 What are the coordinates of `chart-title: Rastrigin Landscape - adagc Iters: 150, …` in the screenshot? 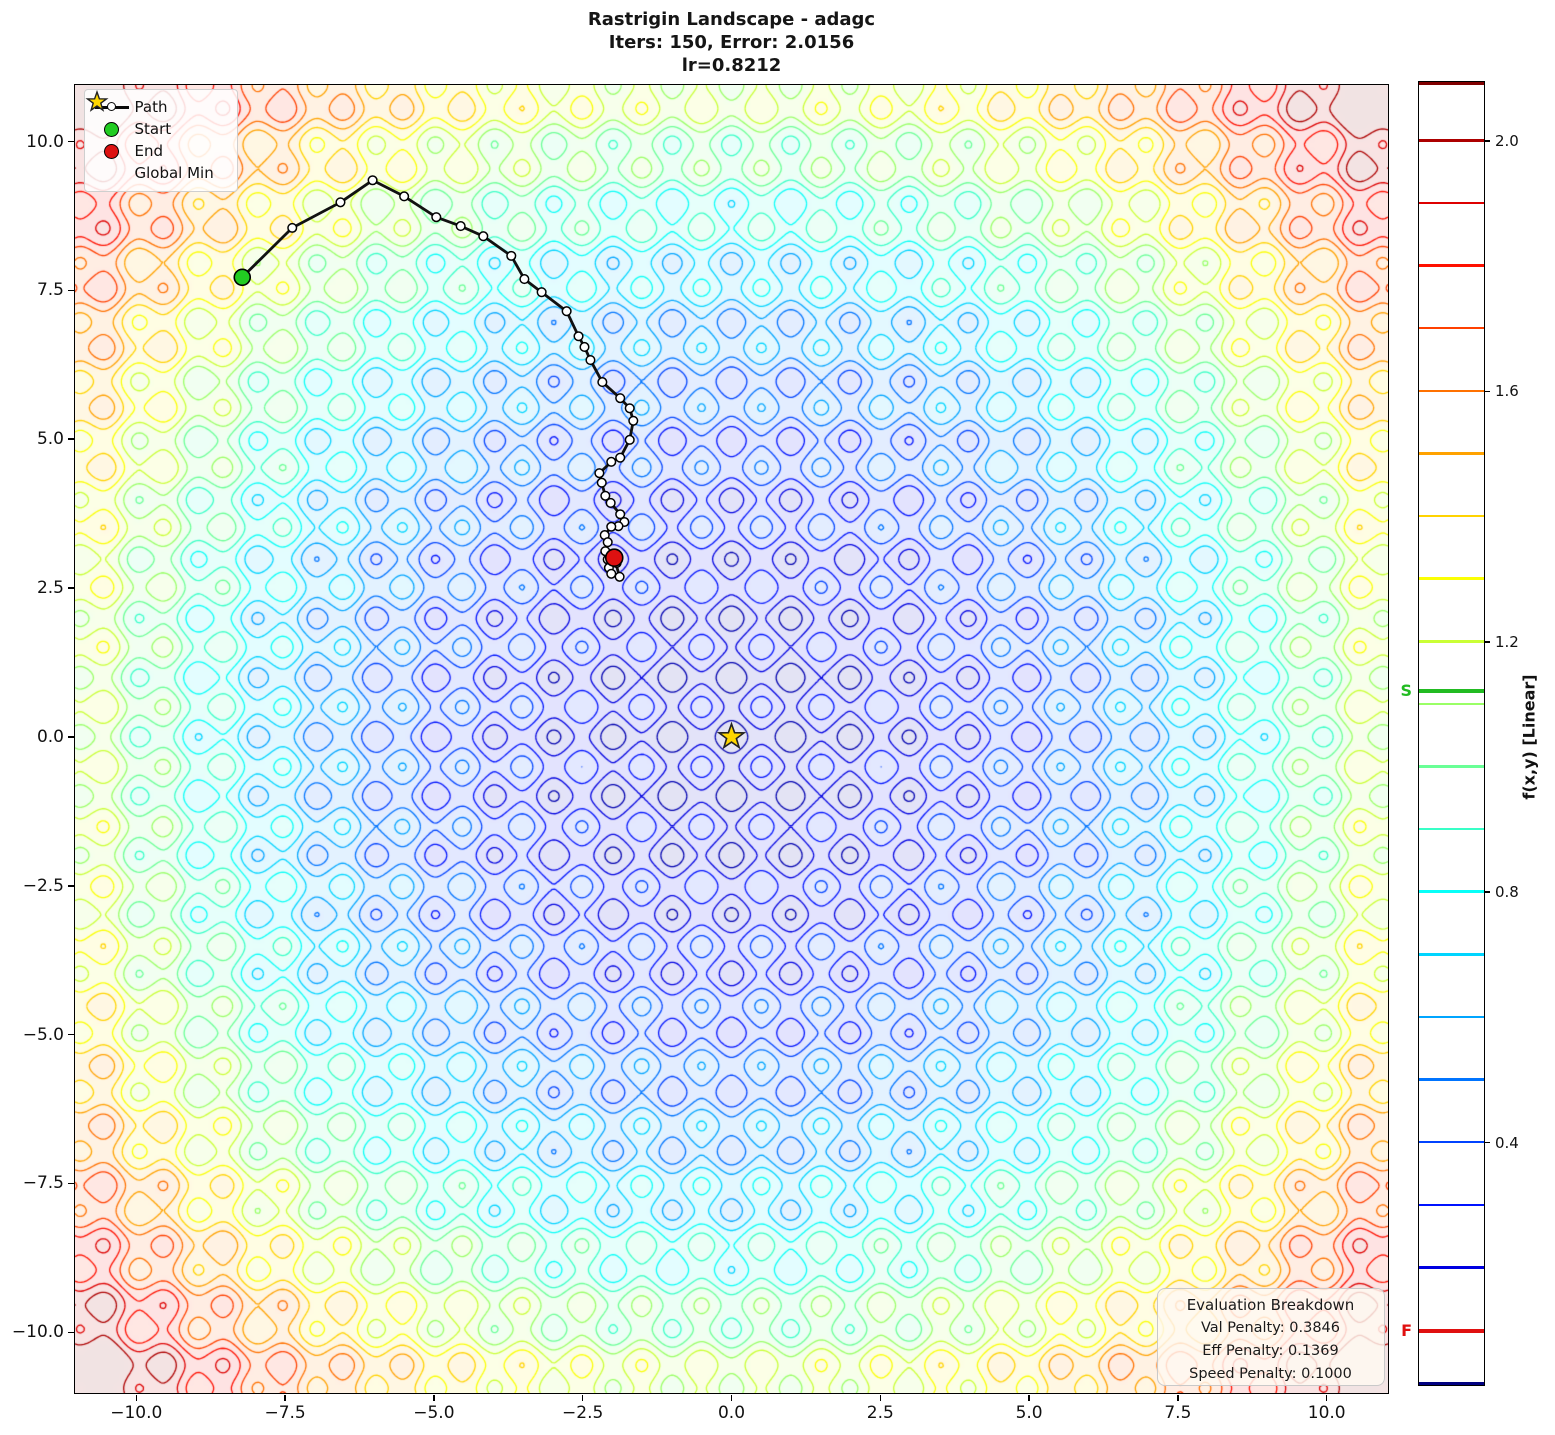 It's located at (731, 42).